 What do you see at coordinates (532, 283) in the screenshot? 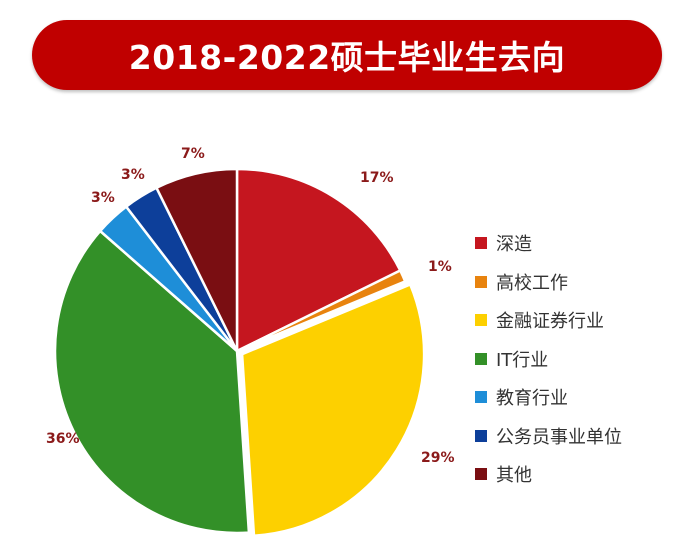
I see `legend-label: 高校工作` at bounding box center [532, 283].